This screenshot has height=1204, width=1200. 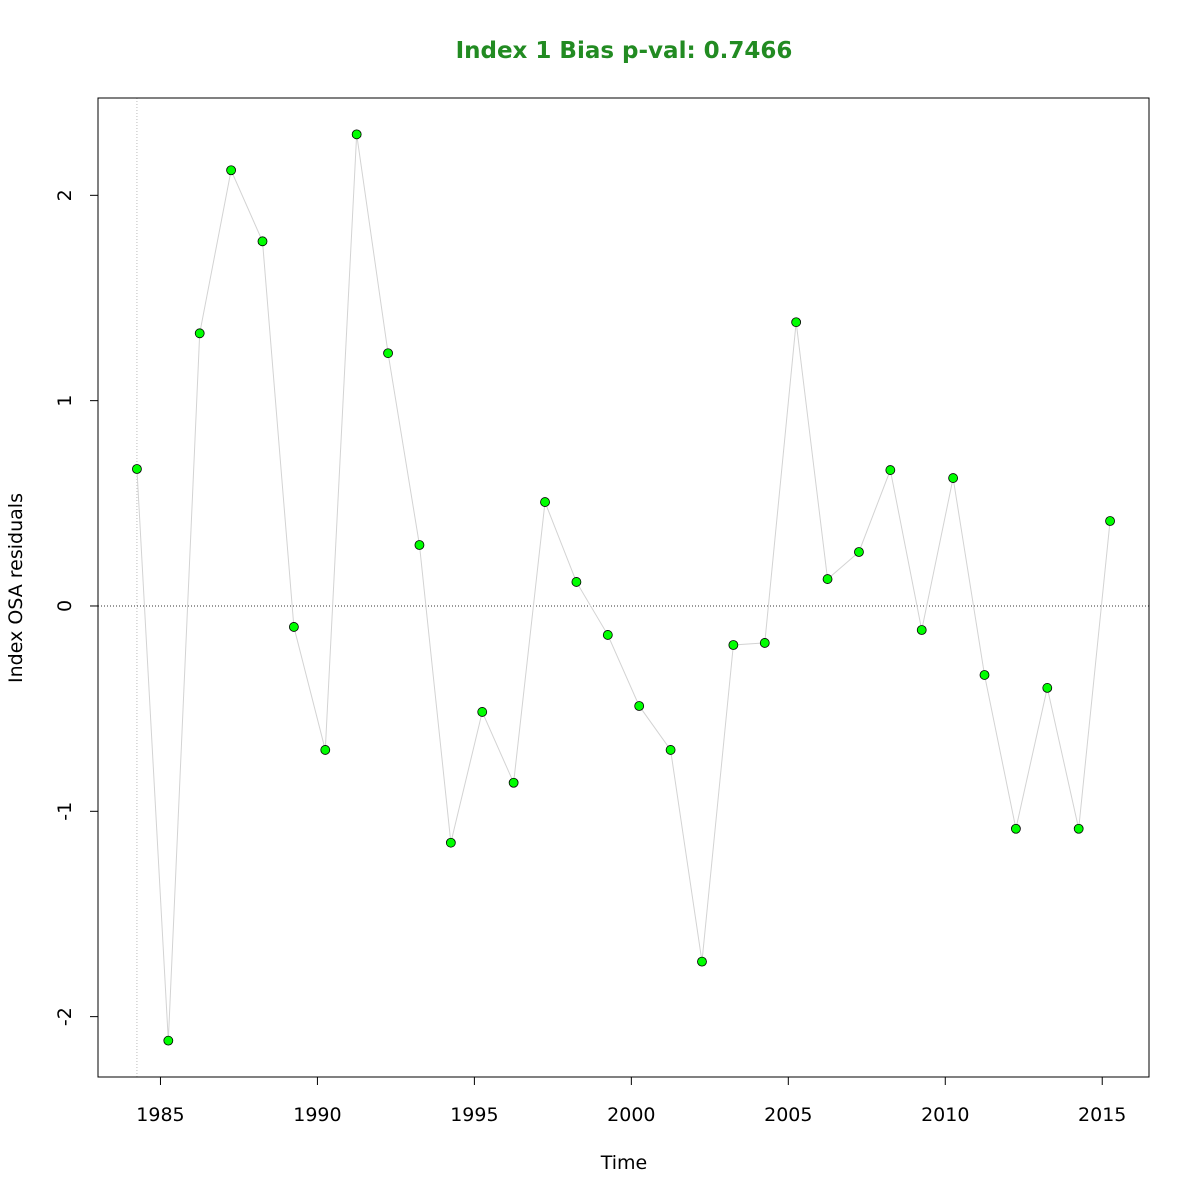 What do you see at coordinates (65, 1016) in the screenshot?
I see `y-tick-label: -2` at bounding box center [65, 1016].